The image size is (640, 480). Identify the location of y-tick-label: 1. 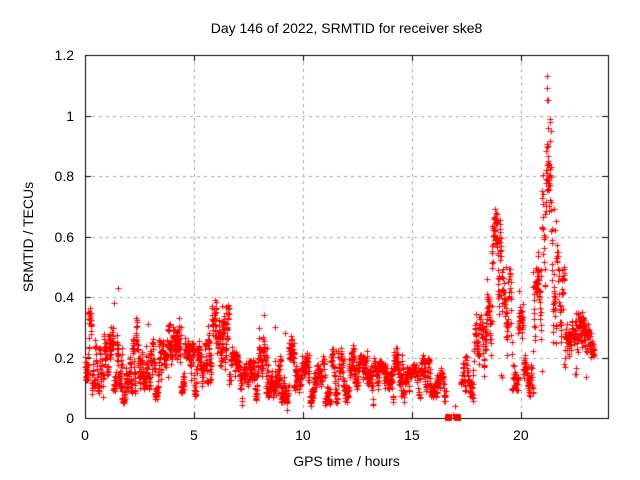
(70, 115).